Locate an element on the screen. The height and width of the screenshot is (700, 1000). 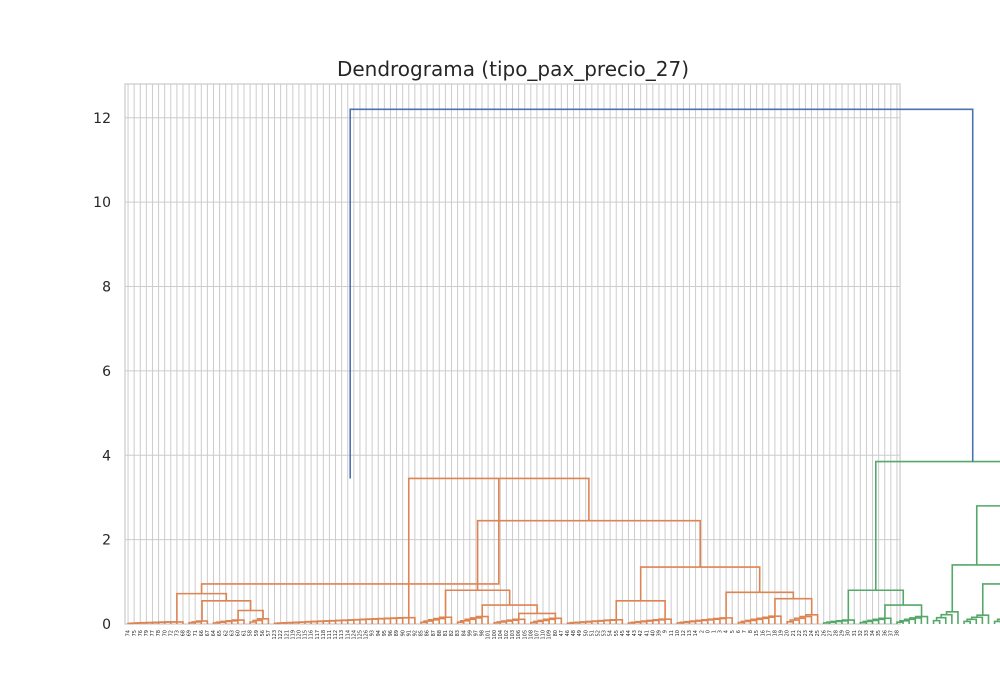
leaf-label-56: 99 is located at coordinates (470, 633).